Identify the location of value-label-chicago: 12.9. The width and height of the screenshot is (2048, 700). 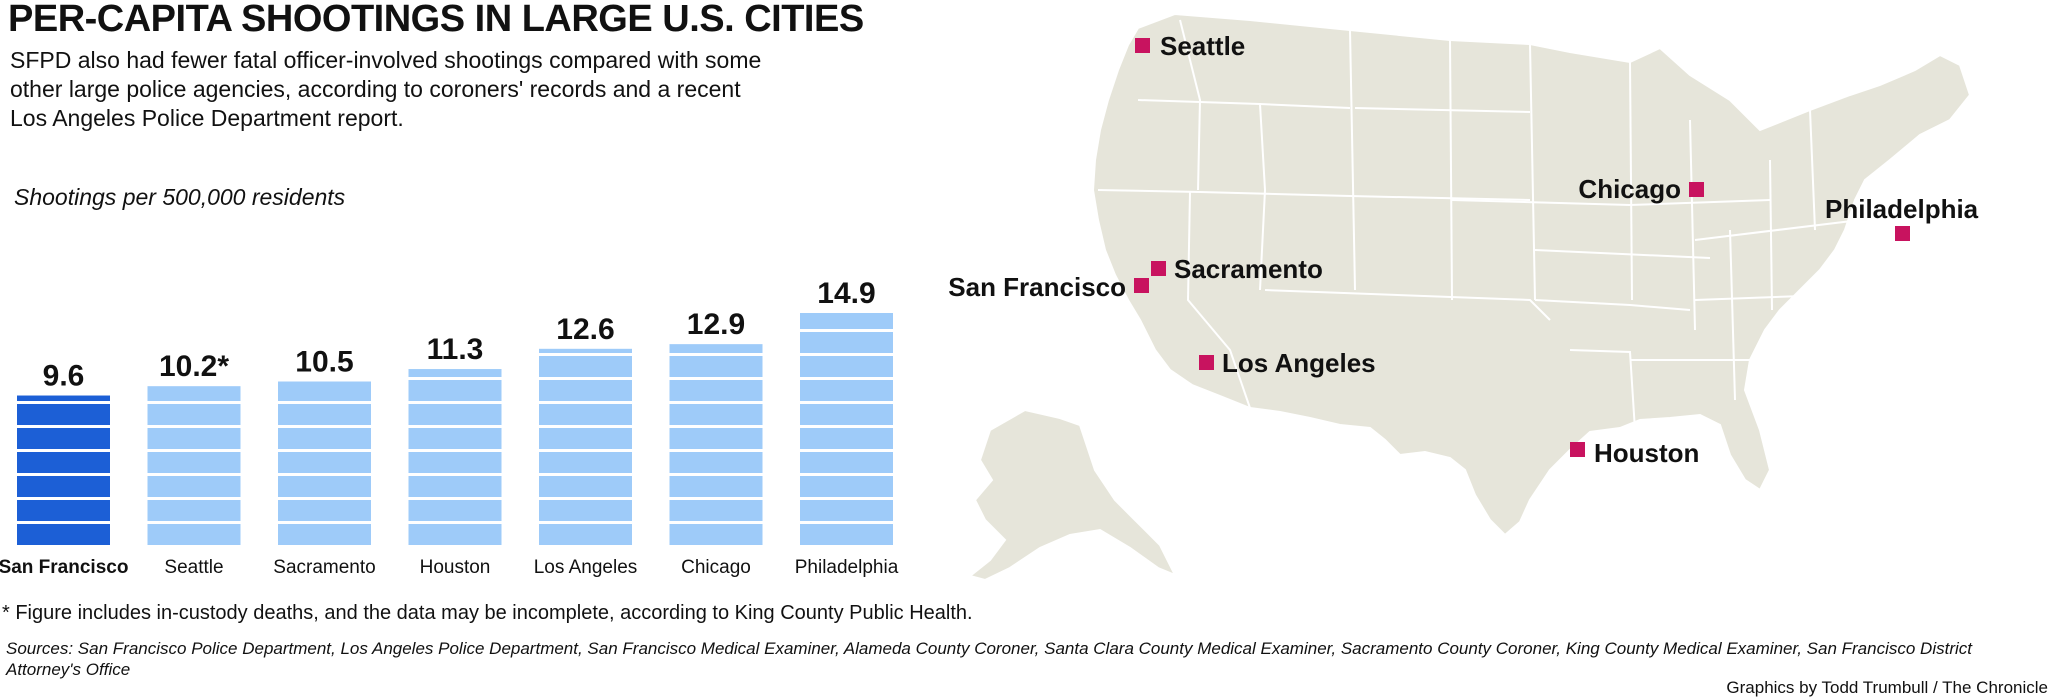
(716, 324).